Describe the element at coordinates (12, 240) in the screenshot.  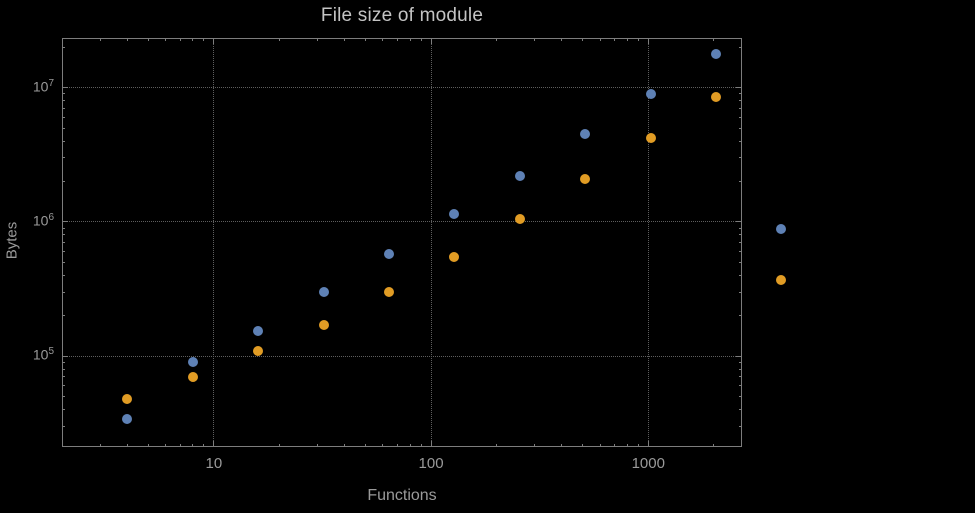
I see `y-axis-label: Bytes` at that location.